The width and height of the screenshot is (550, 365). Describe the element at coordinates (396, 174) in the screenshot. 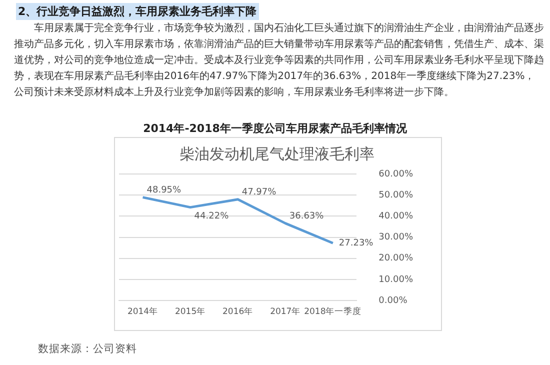

I see `y-tick-label: 60.00%` at that location.